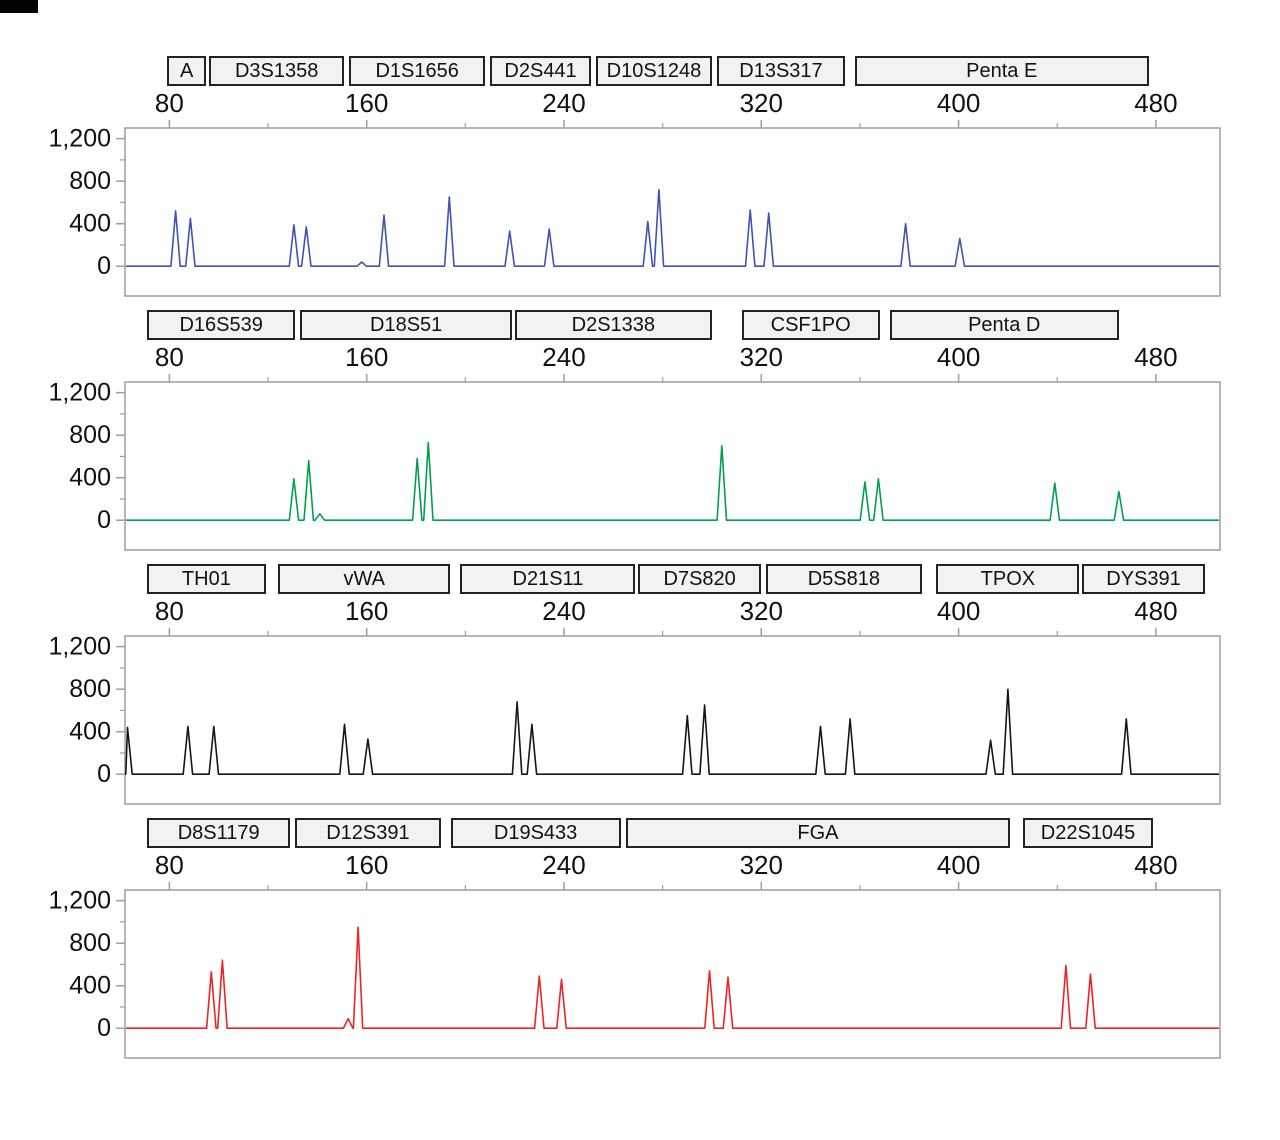 The height and width of the screenshot is (1140, 1280). I want to click on marker-row-black: TH01 vWA D21S11 D7S820 D5S818 TPOX DYS391, so click(620, 579).